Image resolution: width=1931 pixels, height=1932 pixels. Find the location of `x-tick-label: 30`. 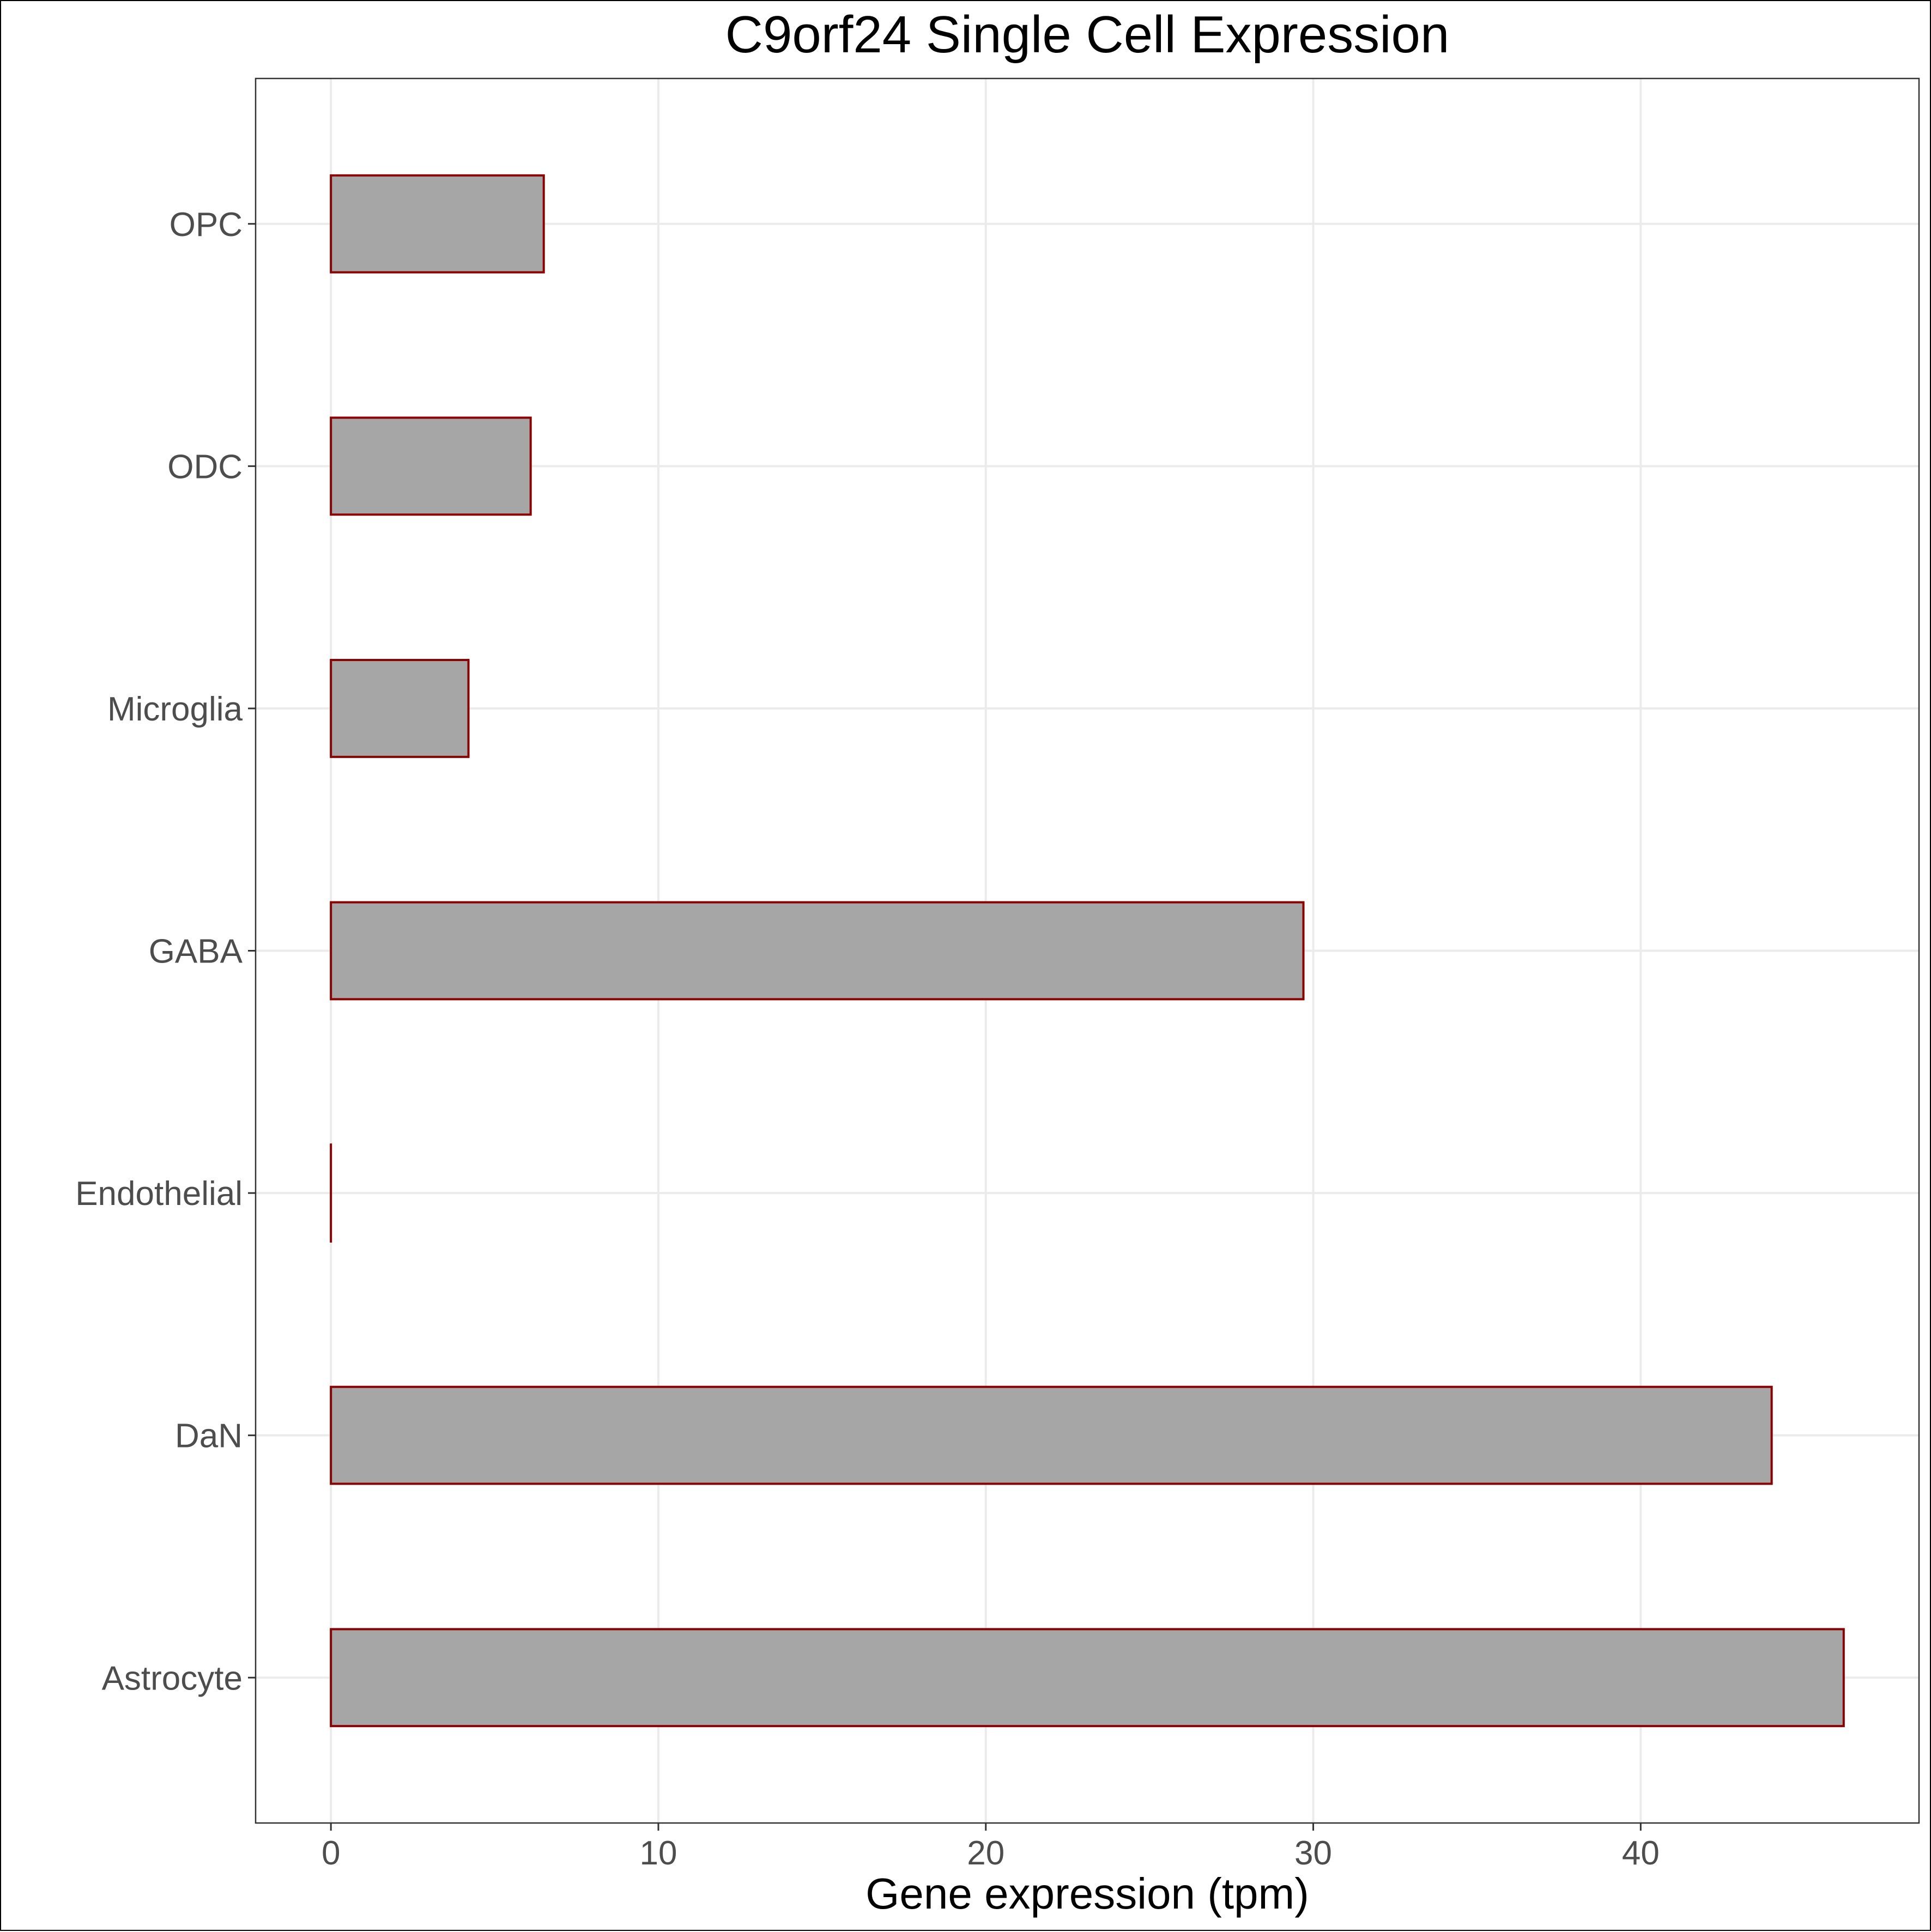

x-tick-label: 30 is located at coordinates (1313, 1853).